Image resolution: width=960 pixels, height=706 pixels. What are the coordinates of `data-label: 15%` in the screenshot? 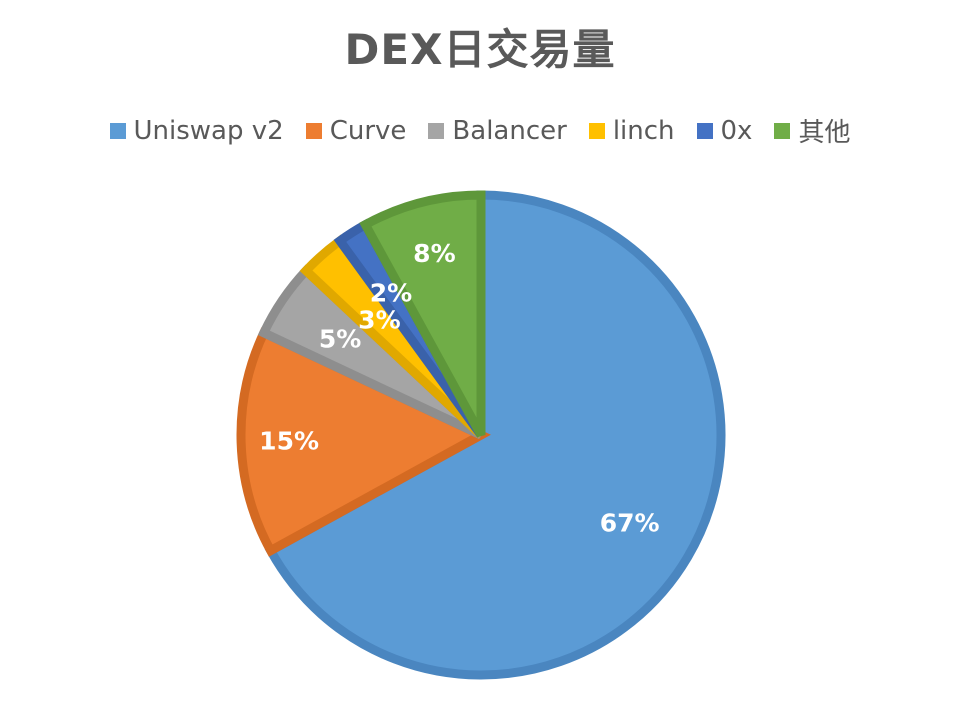 It's located at (289, 441).